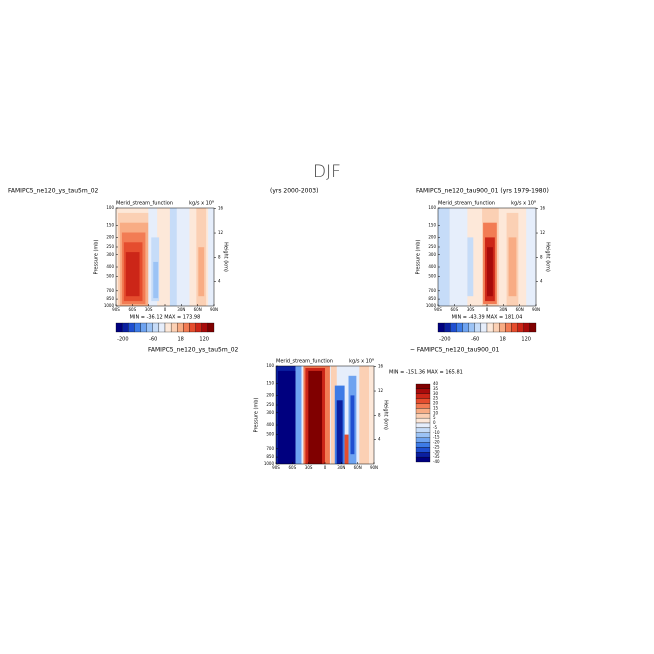  I want to click on x-tick-label: 30S, so click(309, 467).